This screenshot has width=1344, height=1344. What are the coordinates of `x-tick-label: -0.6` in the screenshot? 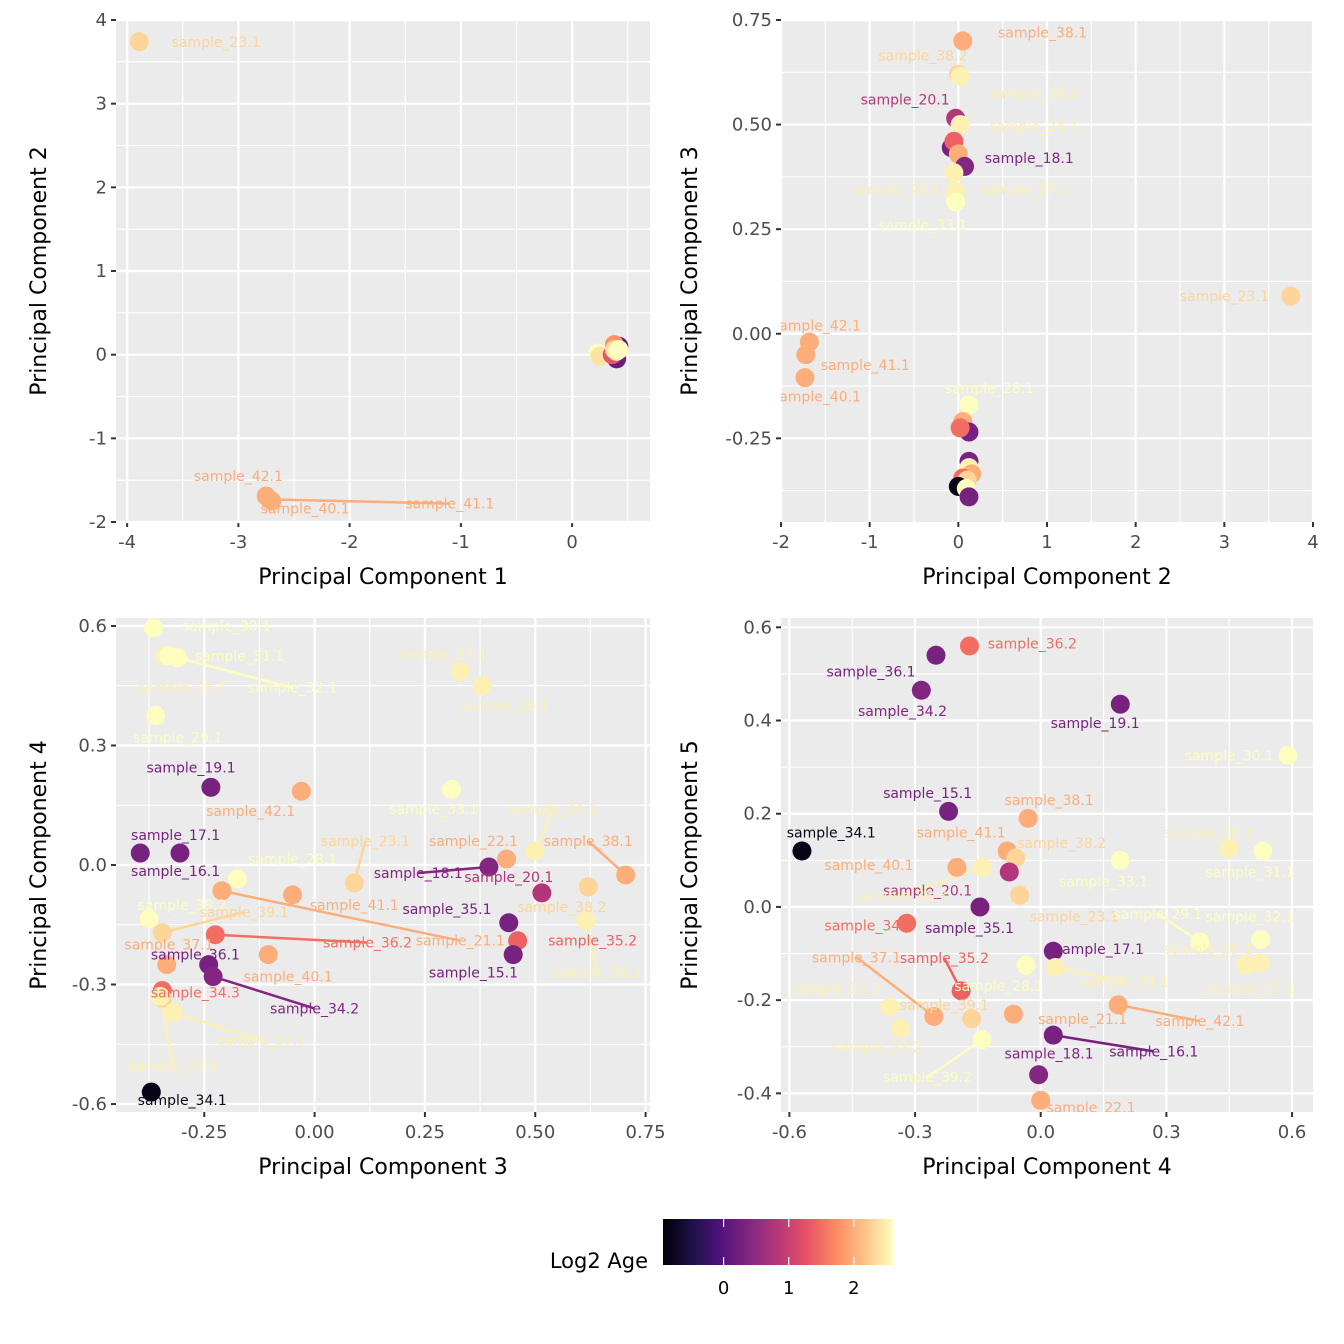 It's located at (789, 1132).